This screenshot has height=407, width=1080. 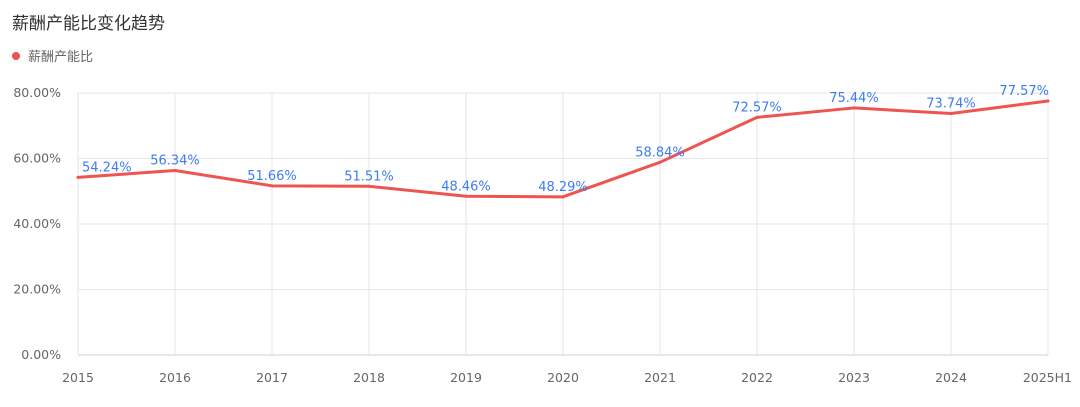 I want to click on data-label: 72.57%, so click(x=757, y=107).